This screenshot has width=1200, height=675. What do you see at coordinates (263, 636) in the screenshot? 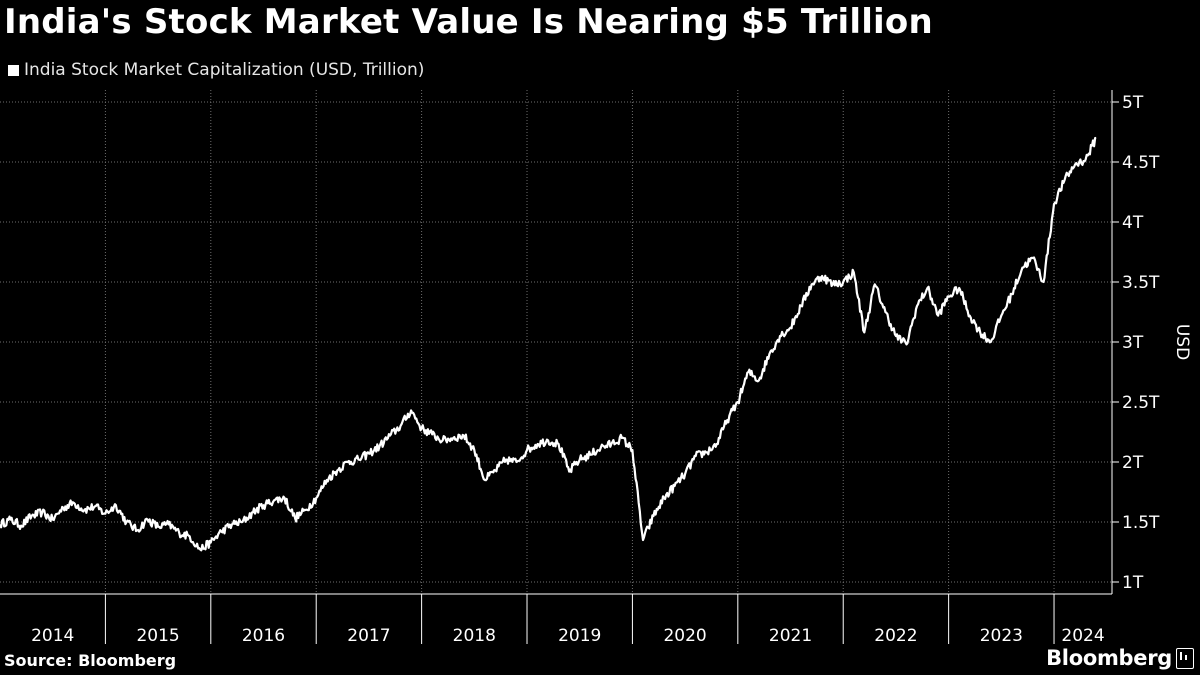
I see `x-tick-label: 2016` at bounding box center [263, 636].